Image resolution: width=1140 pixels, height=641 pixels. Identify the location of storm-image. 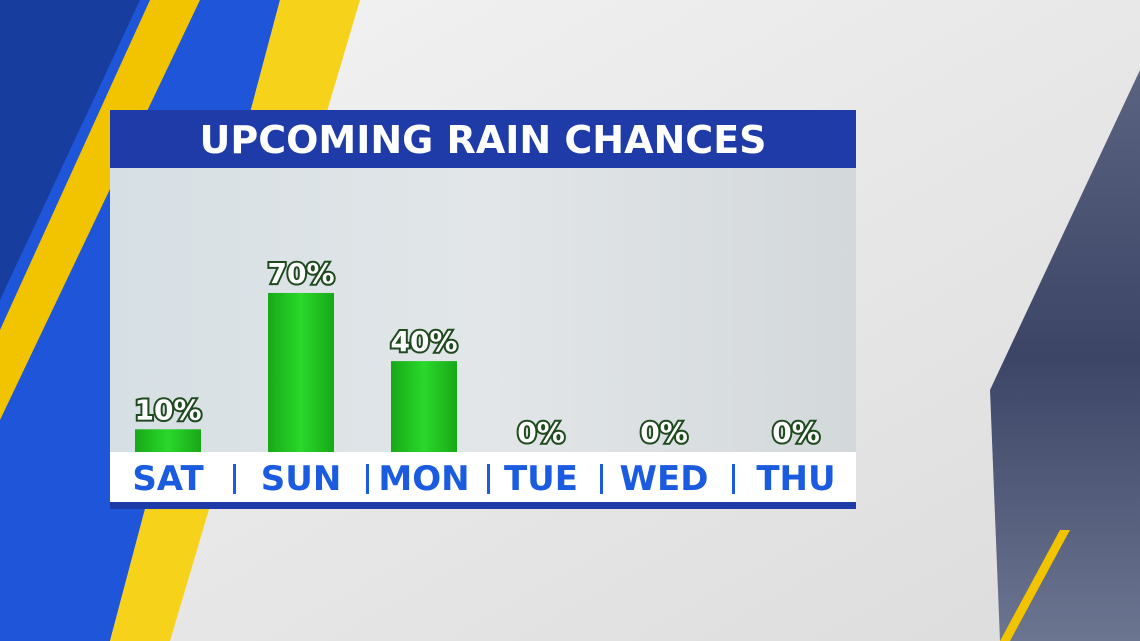
(1065, 355).